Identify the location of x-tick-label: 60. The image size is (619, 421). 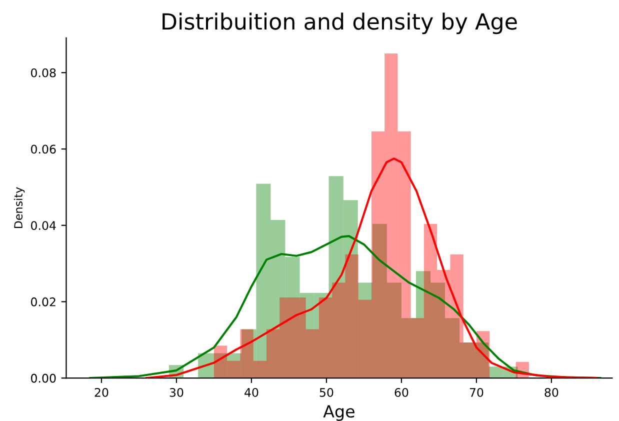
(401, 392).